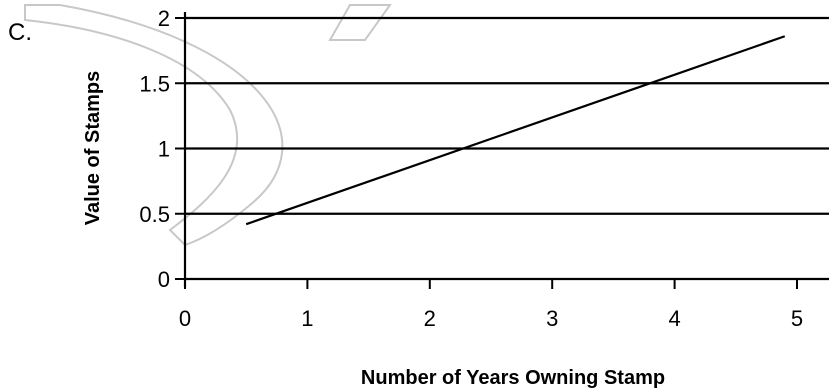 This screenshot has width=829, height=390. I want to click on y-tick-label-4: 2, so click(164, 18).